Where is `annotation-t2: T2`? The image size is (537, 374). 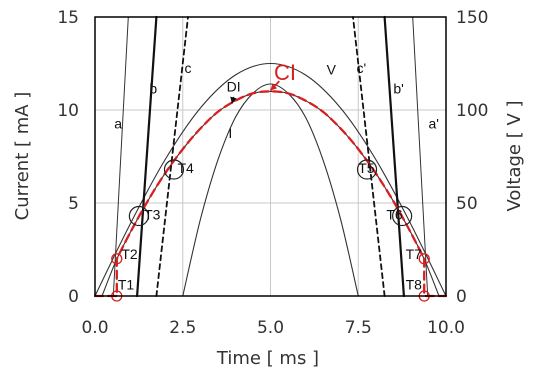 annotation-t2: T2 is located at coordinates (129, 254).